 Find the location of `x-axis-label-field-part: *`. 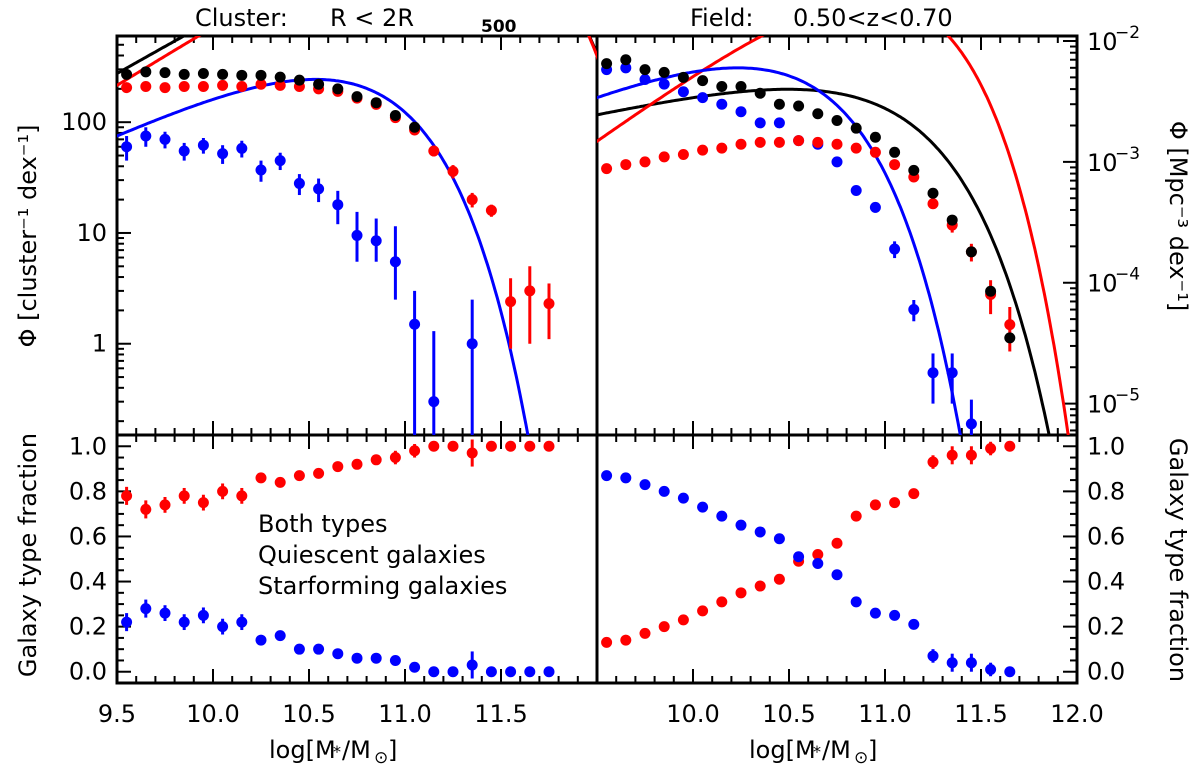

x-axis-label-field-part: * is located at coordinates (817, 751).